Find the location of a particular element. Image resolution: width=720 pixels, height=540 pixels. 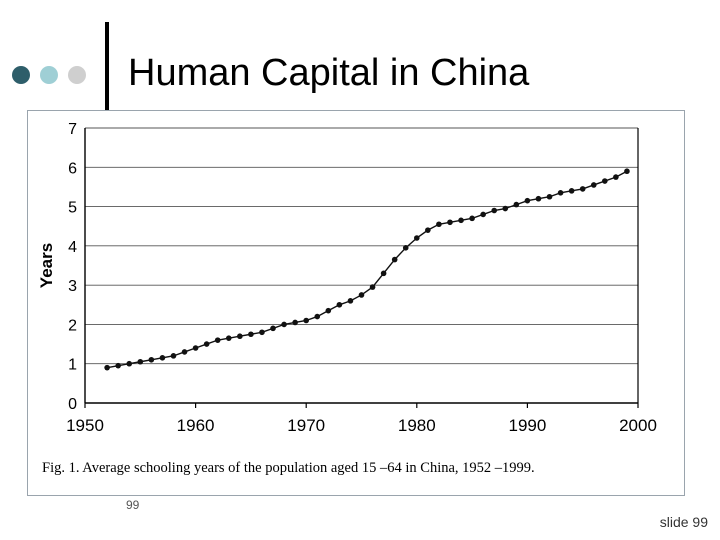

x-tick-label: 1960 is located at coordinates (196, 425).